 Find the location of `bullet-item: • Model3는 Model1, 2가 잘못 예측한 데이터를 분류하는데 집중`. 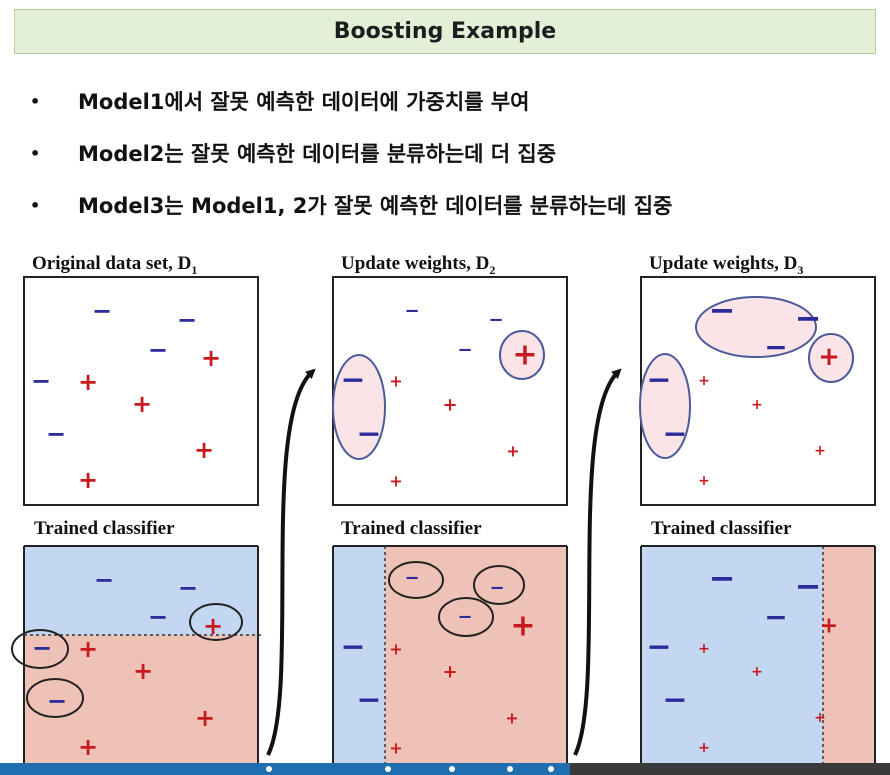

bullet-item: • Model3는 Model1, 2가 잘못 예측한 데이터를 분류하는데 집중 is located at coordinates (351, 212).